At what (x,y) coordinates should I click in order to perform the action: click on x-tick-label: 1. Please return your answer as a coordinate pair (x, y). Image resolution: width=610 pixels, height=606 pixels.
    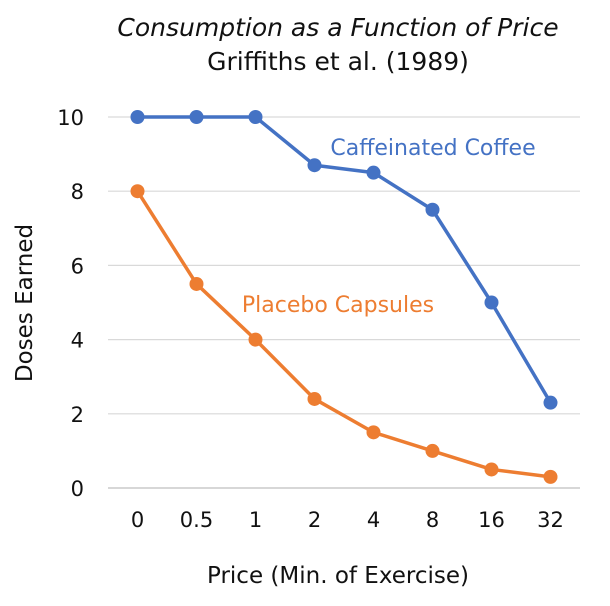
    Looking at the image, I should click on (255, 520).